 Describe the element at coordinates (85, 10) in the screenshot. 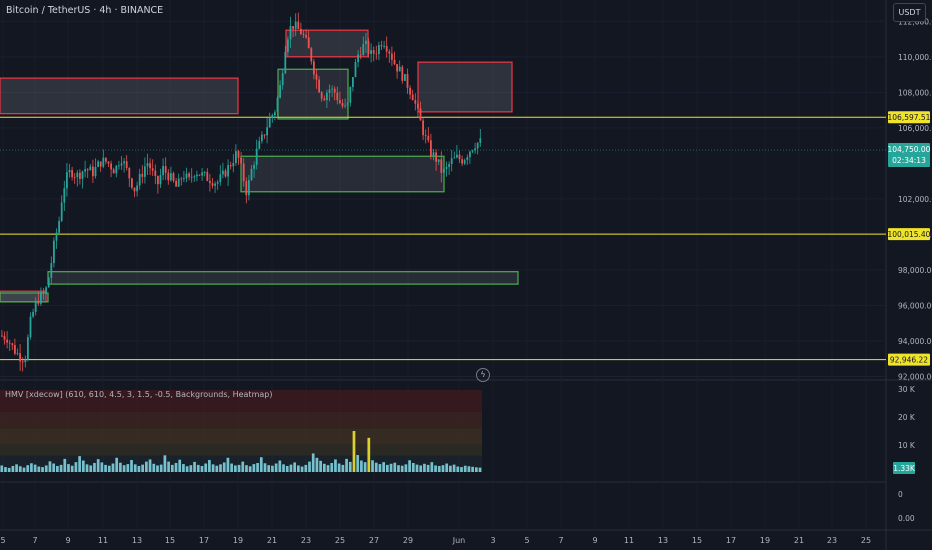

I see `symbol-title: Bitcoin / TetherUS · 4h · BINANCE` at that location.